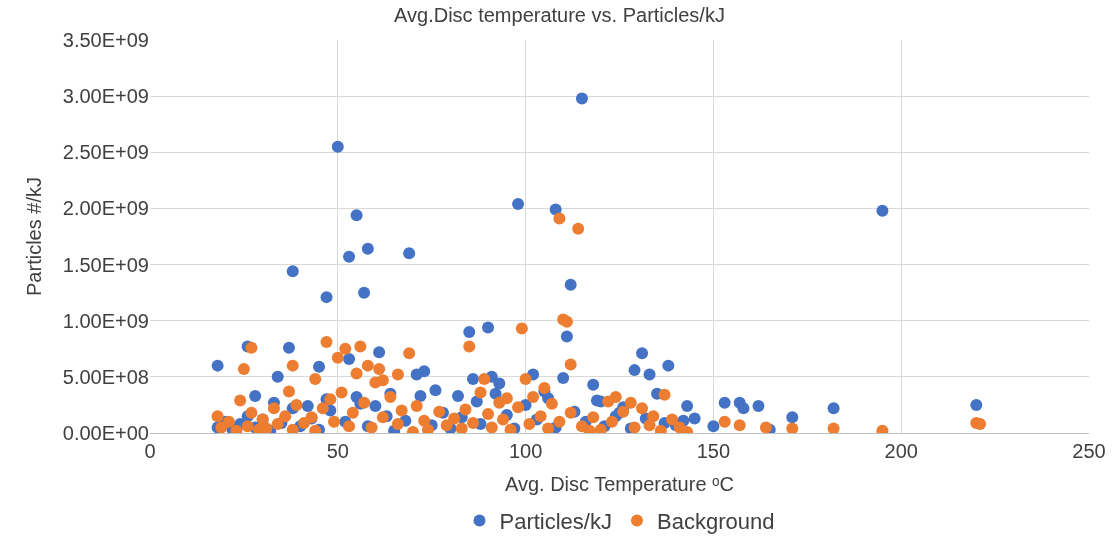  What do you see at coordinates (559, 15) in the screenshot?
I see `chart-title: Avg.Disc temperature vs. Particles/kJ` at bounding box center [559, 15].